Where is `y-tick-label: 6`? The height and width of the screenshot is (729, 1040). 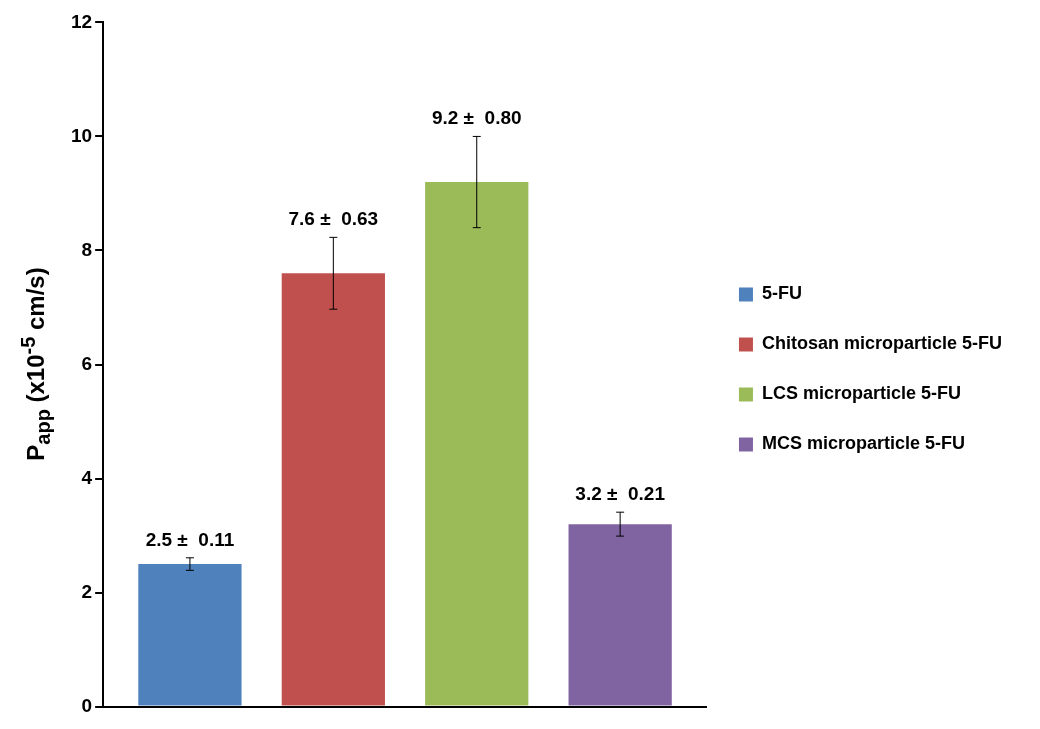 y-tick-label: 6 is located at coordinates (87, 363).